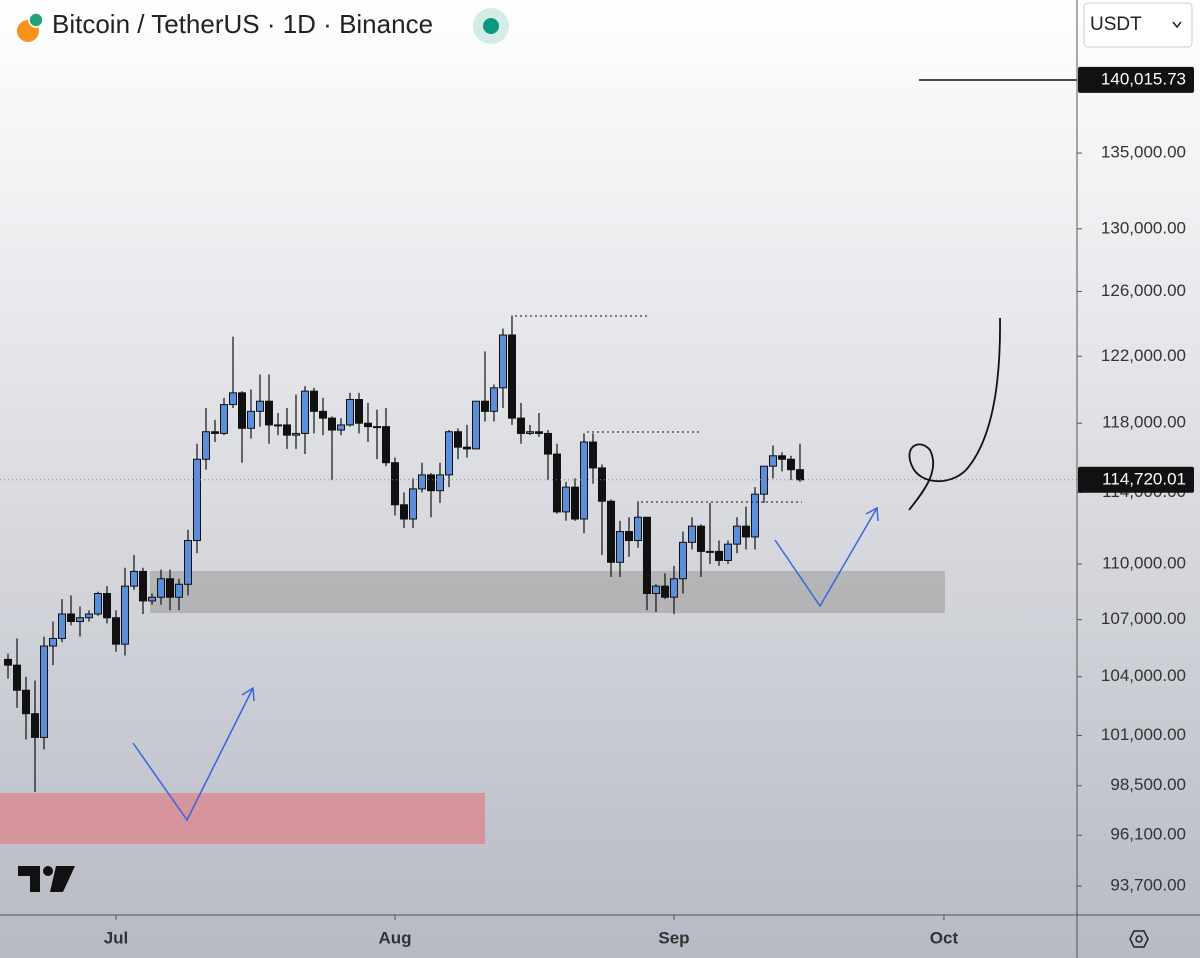 This screenshot has height=958, width=1200. What do you see at coordinates (1143, 152) in the screenshot?
I see `y-tick-label: 135,000.00` at bounding box center [1143, 152].